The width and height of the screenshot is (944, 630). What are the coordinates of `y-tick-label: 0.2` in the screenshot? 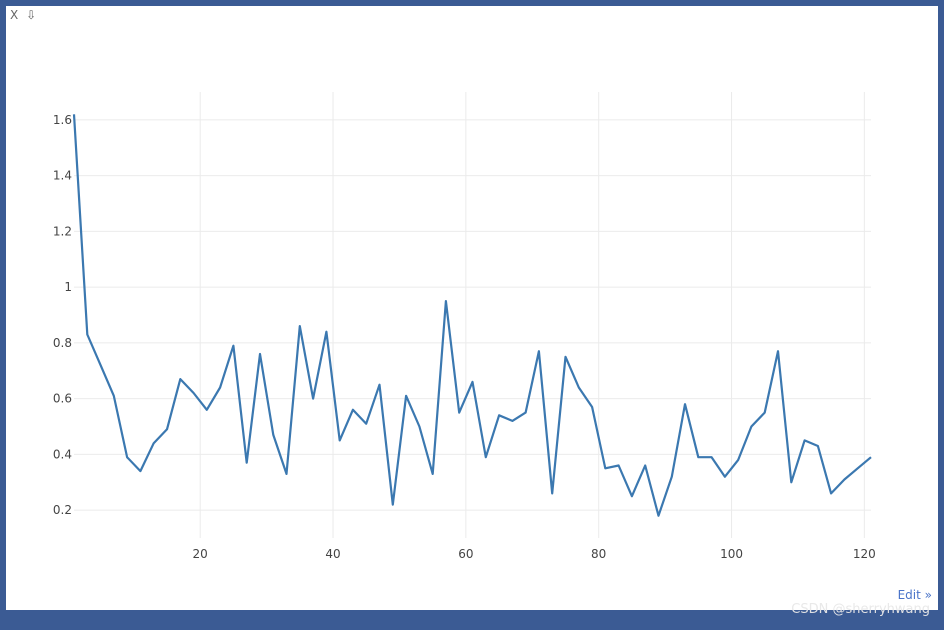 It's located at (62, 510).